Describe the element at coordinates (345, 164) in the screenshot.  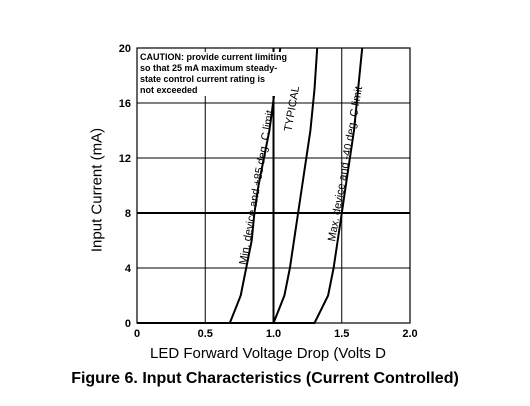
I see `series-label: Max. device and -40 deg. C limit` at that location.